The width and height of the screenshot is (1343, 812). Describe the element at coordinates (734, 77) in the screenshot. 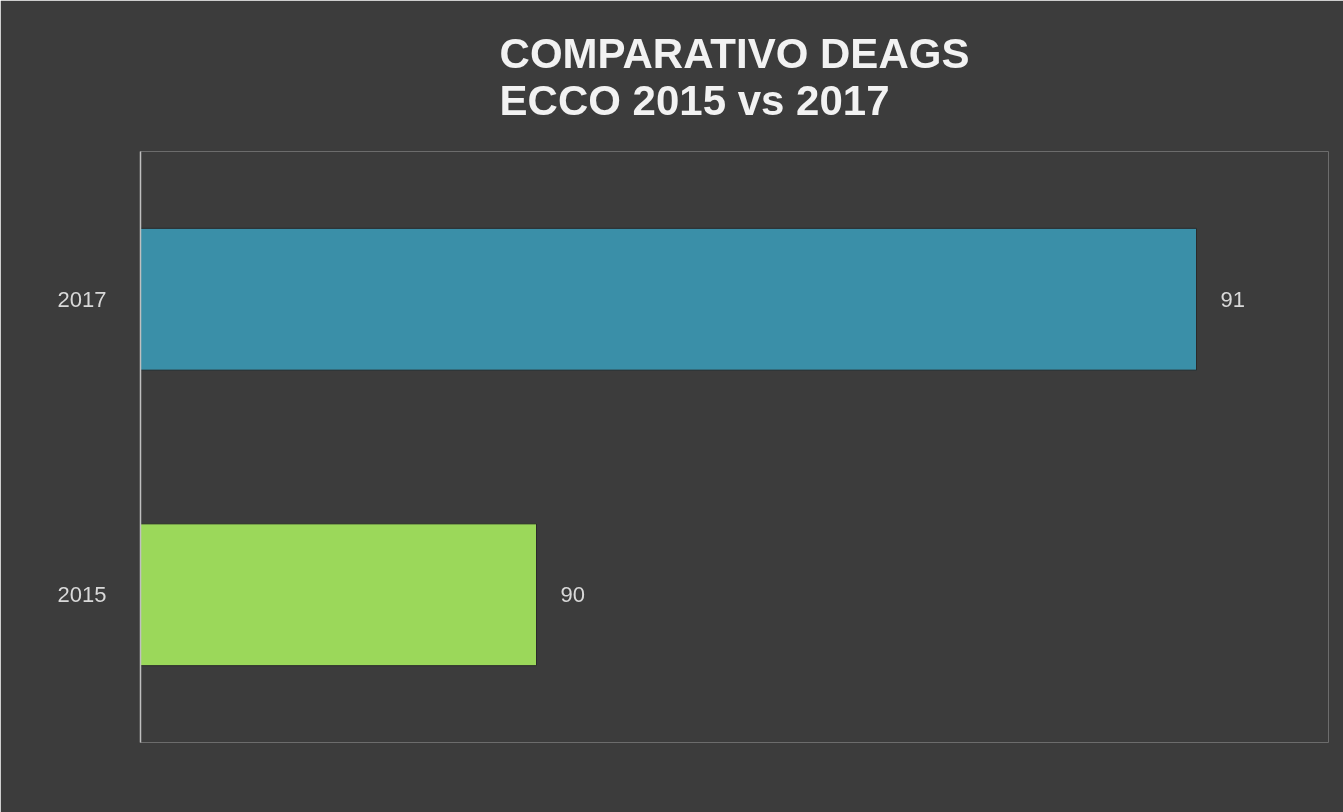

I see `chart-title: COMPARATIVO DEAGS ECCO 2015 vs 2017` at that location.